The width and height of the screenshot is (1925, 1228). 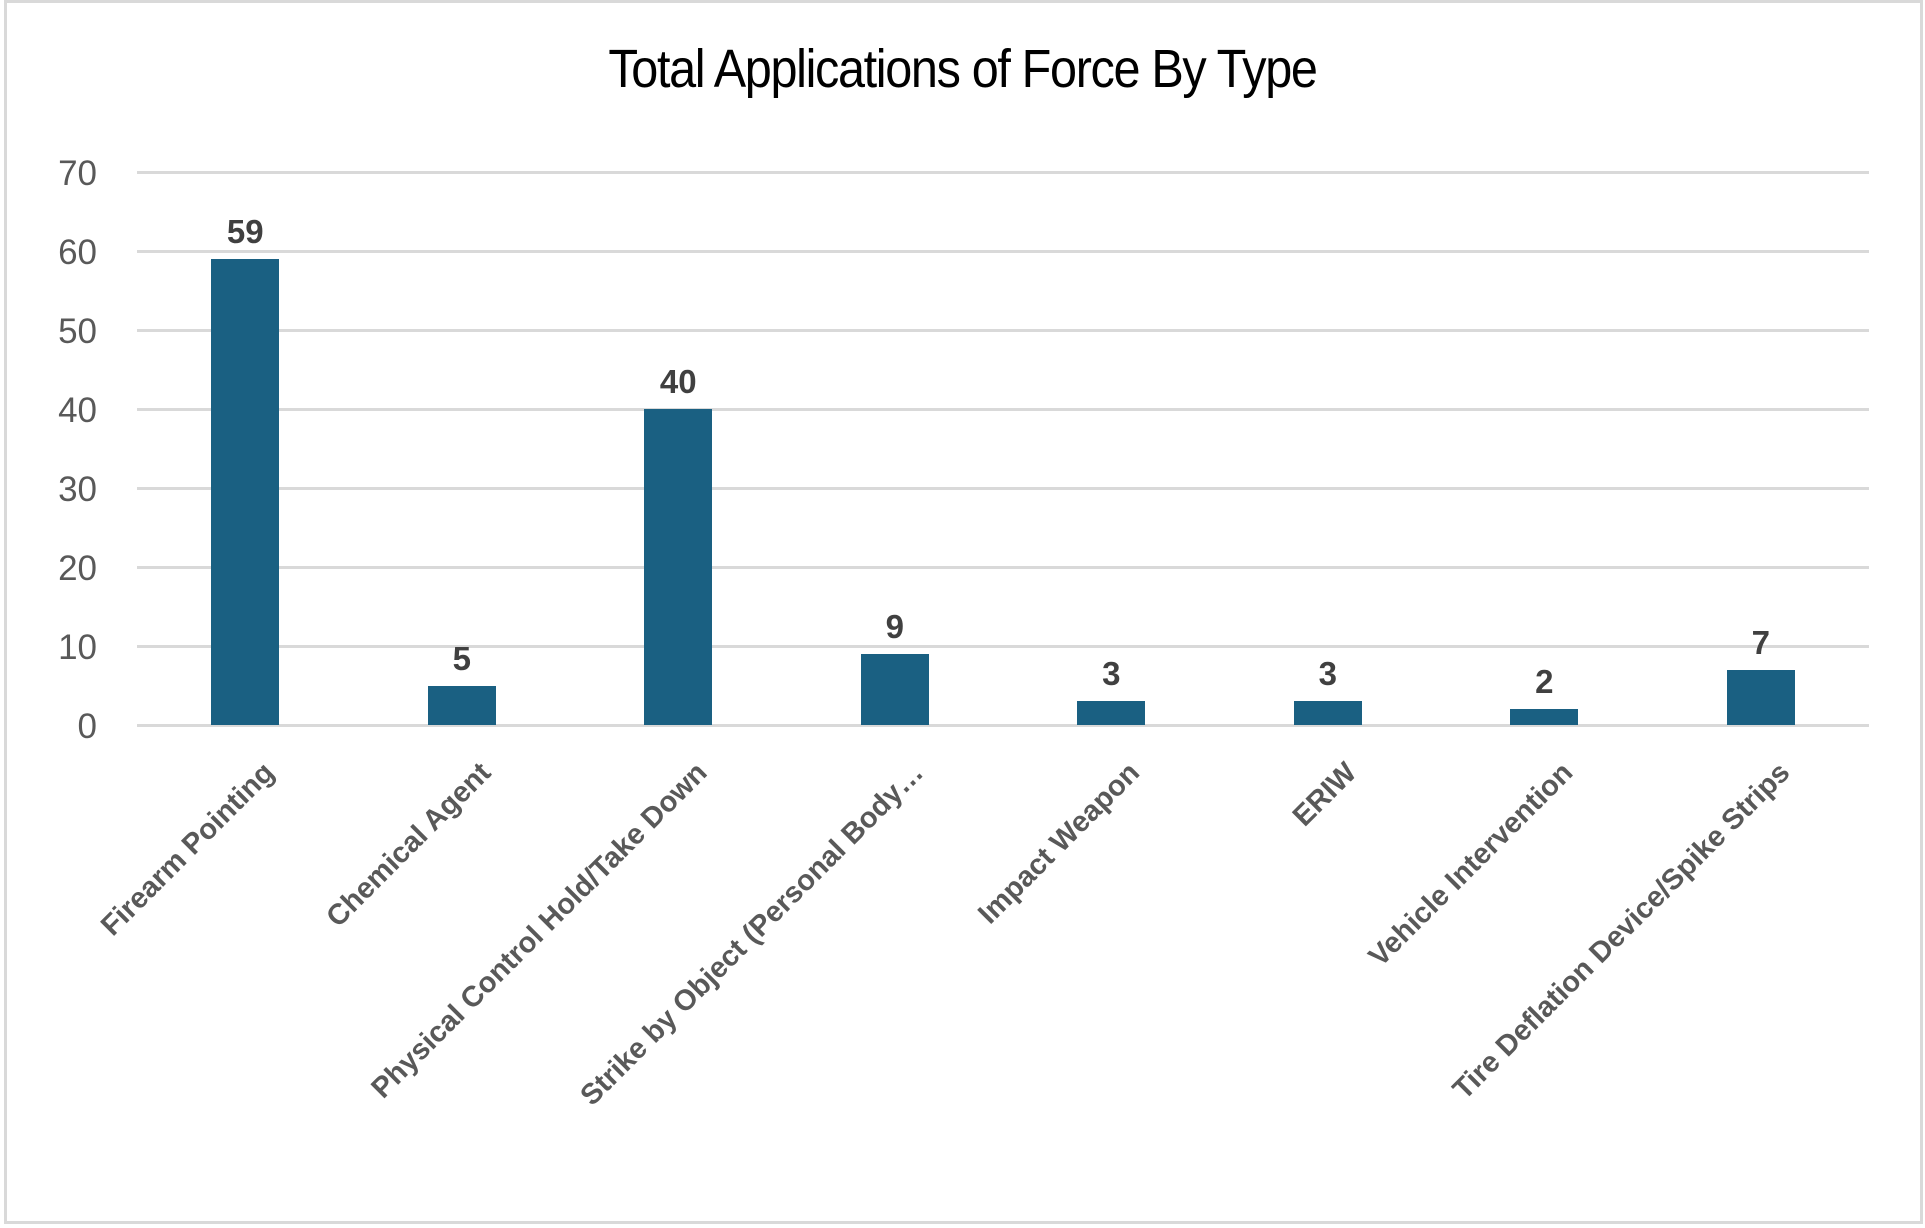 I want to click on y-axis-tick-label: 0, so click(x=87, y=726).